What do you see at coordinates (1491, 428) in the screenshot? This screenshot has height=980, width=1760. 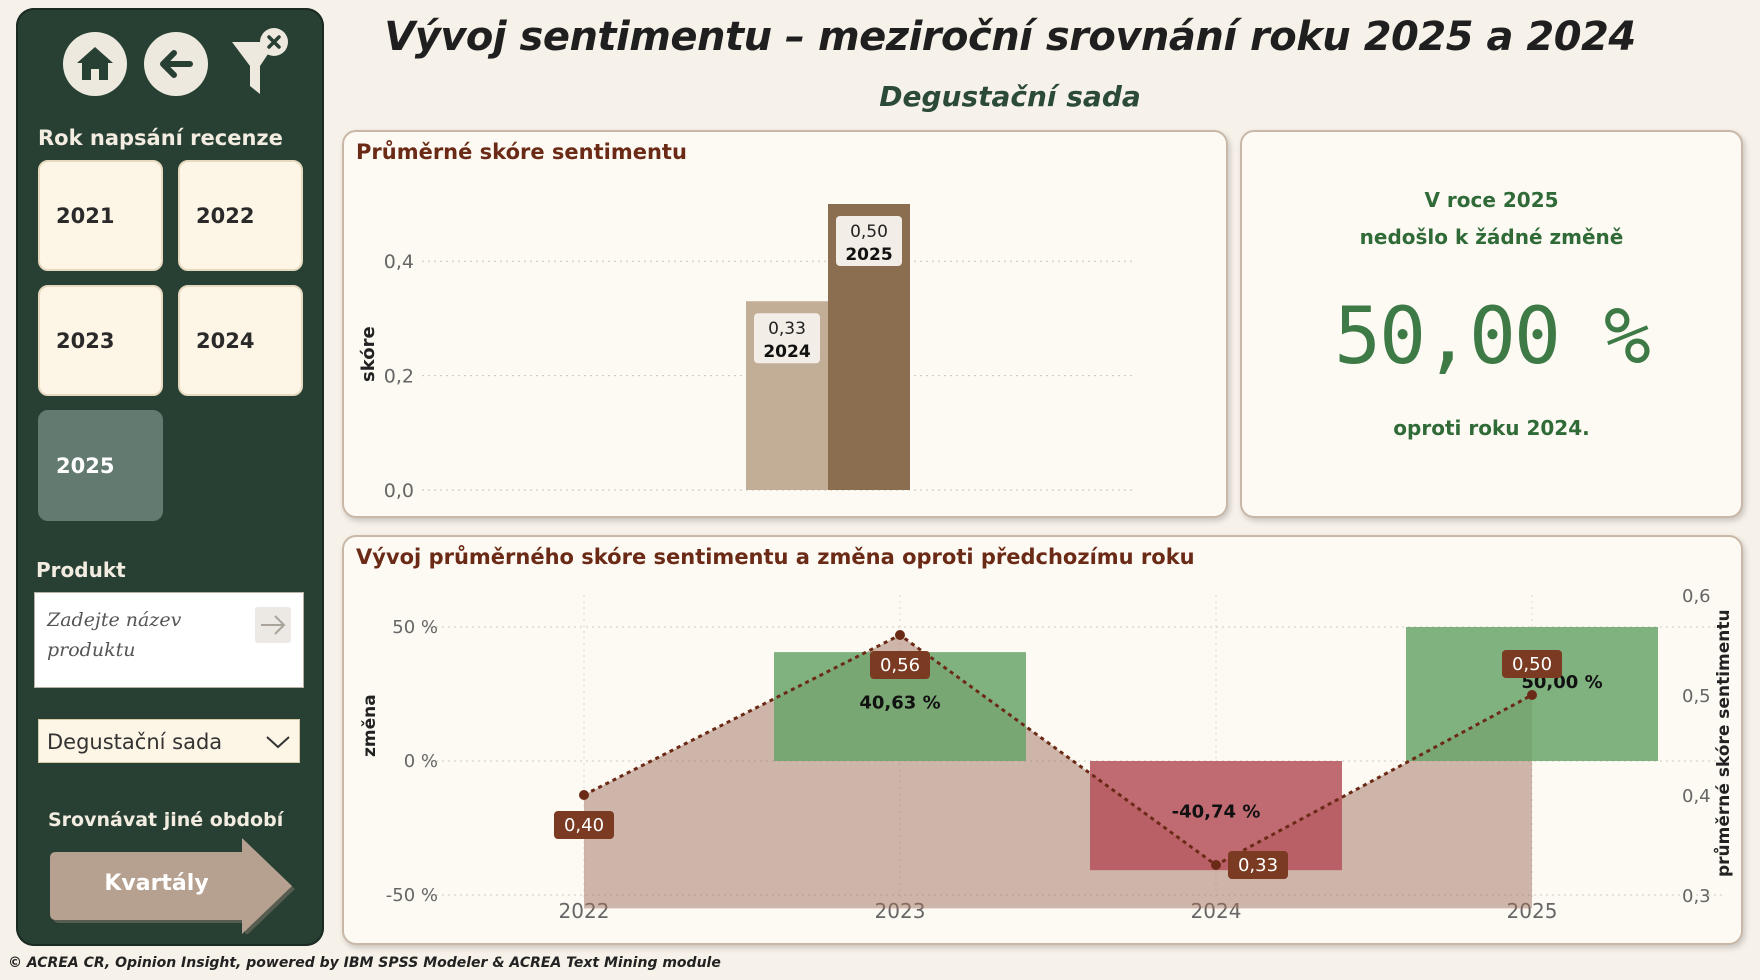 I see `kpi-line-3: oproti roku 2024.` at bounding box center [1491, 428].